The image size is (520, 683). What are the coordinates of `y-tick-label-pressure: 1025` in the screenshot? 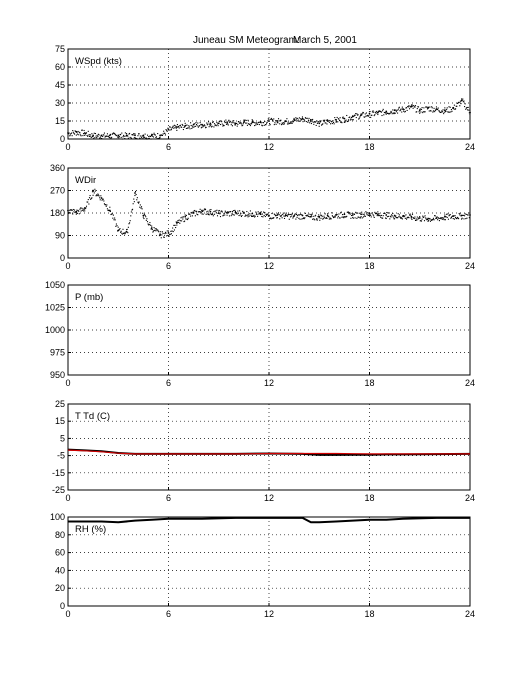 It's located at (55, 308).